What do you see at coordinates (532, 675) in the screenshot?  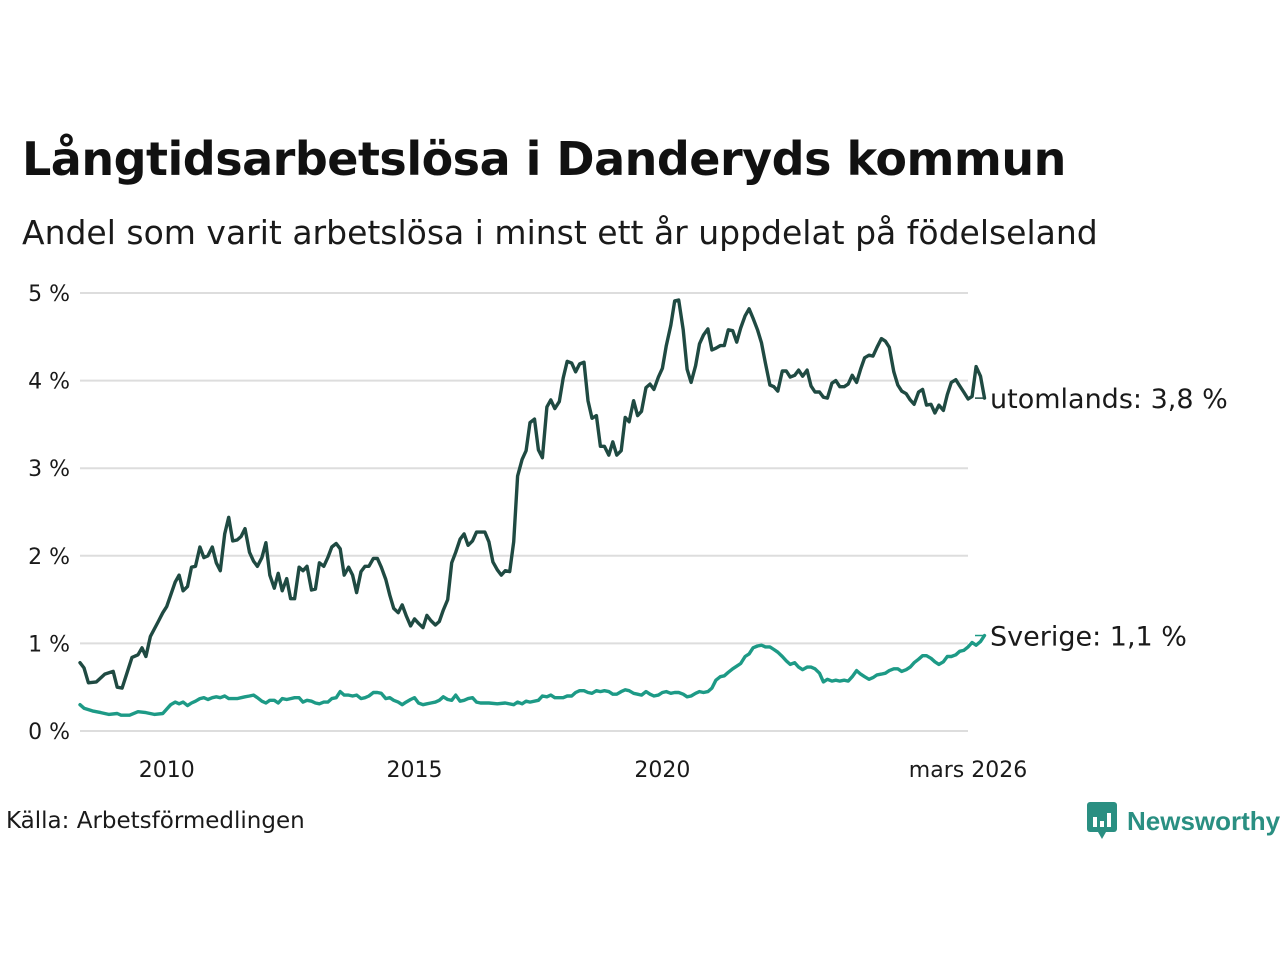 I see `series-line-sverige` at bounding box center [532, 675].